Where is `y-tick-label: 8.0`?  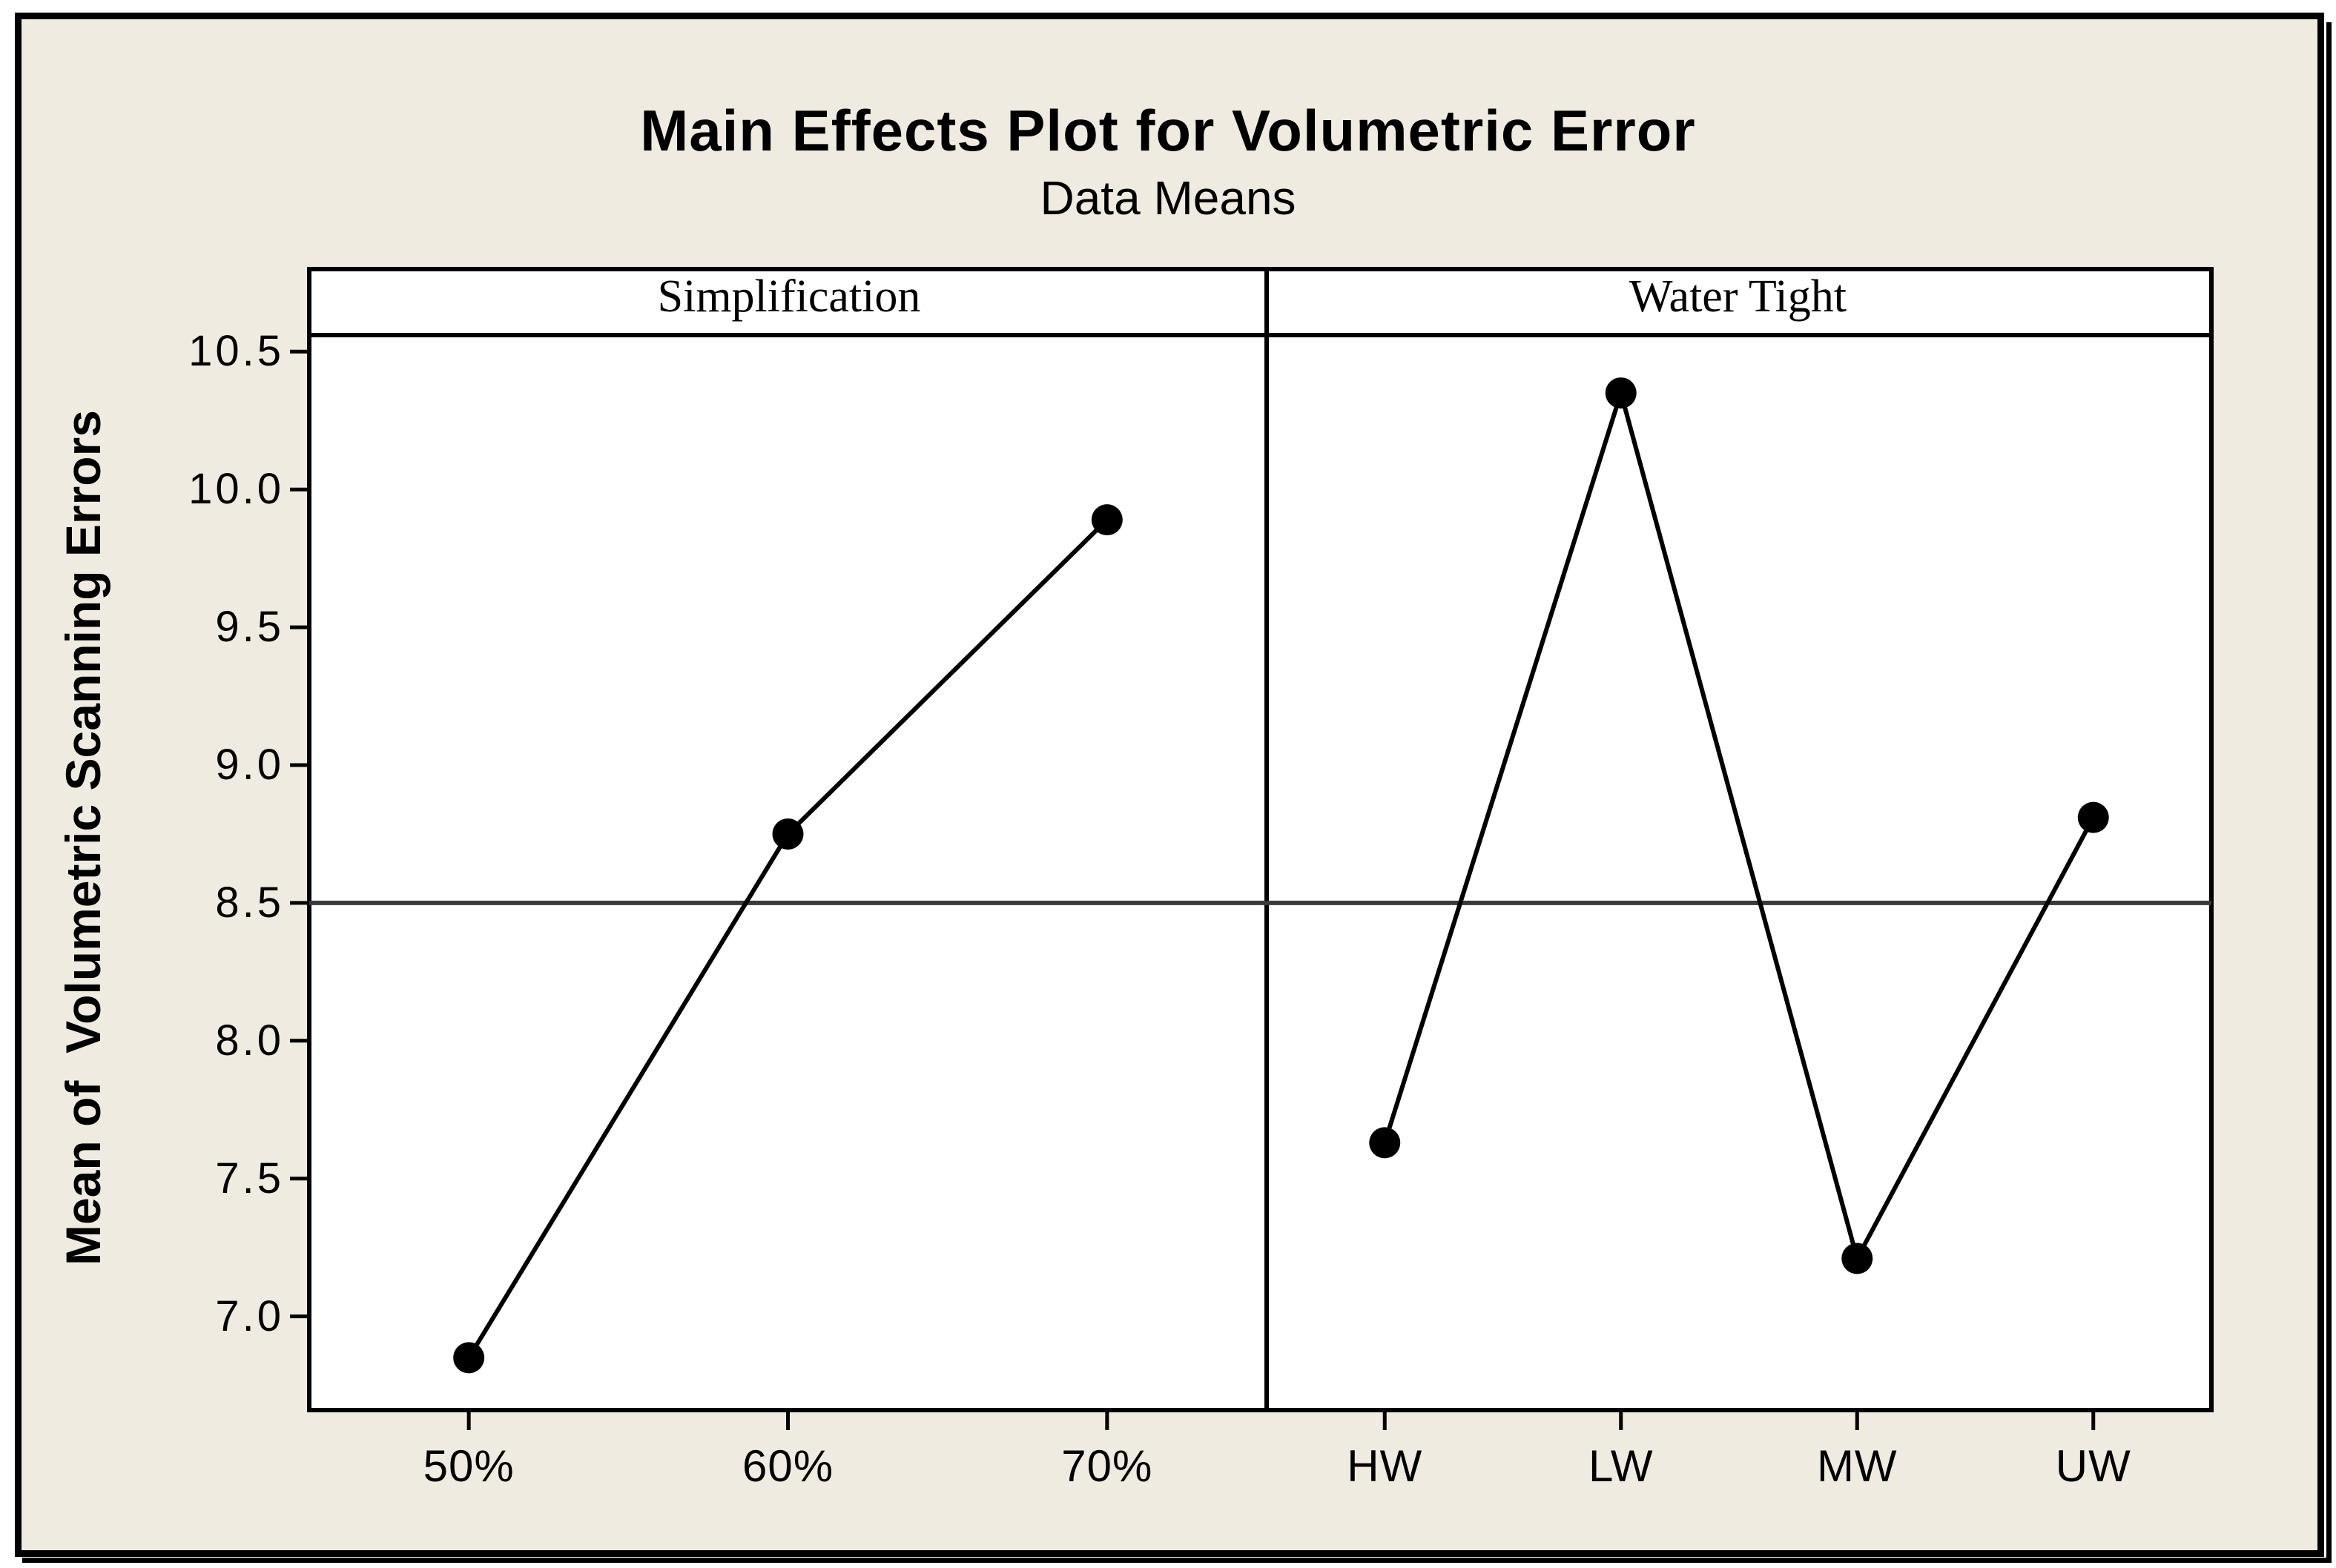 y-tick-label: 8.0 is located at coordinates (249, 1040).